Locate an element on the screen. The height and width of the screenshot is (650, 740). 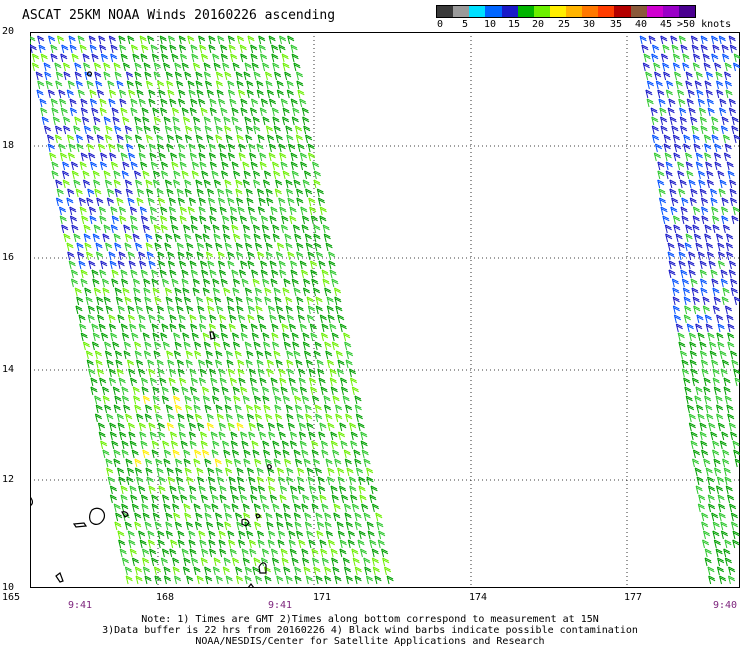
latitude-label: 16 is located at coordinates (8, 257).